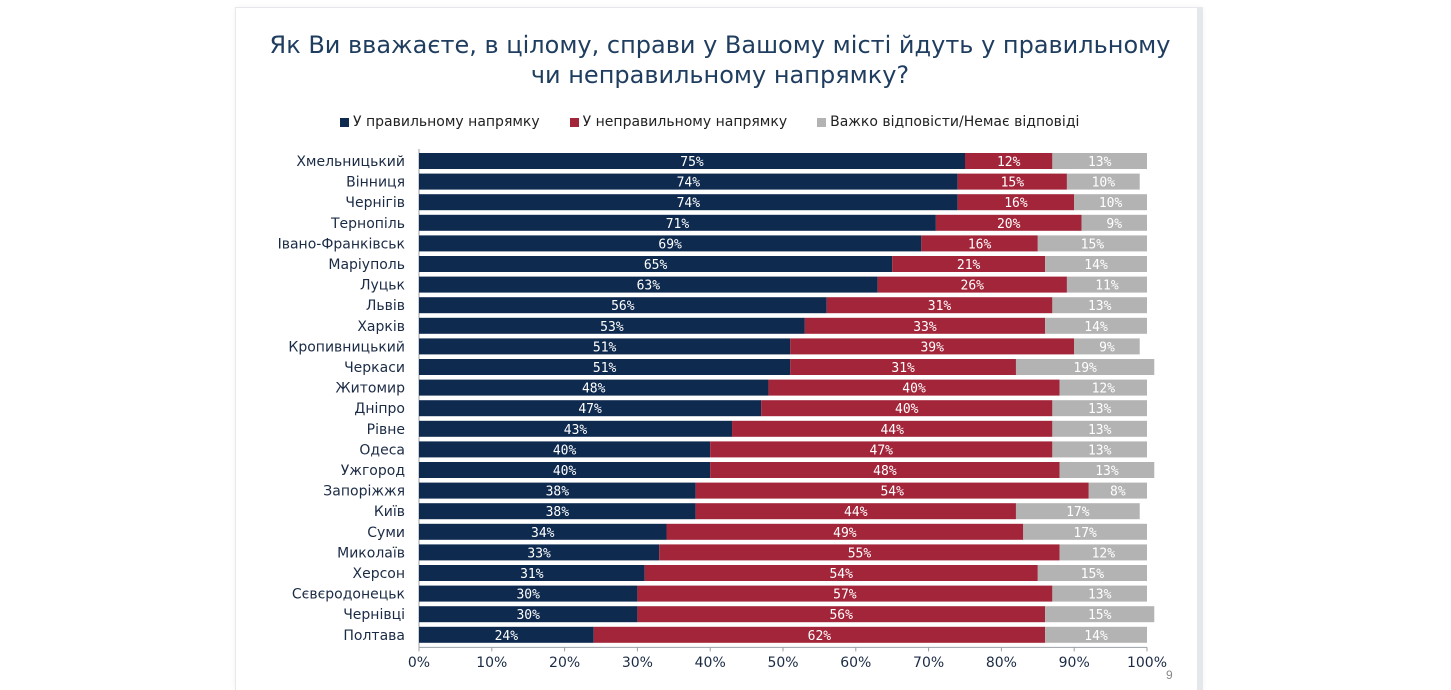 The image size is (1451, 690). What do you see at coordinates (649, 286) in the screenshot?
I see `data-label: 63%` at bounding box center [649, 286].